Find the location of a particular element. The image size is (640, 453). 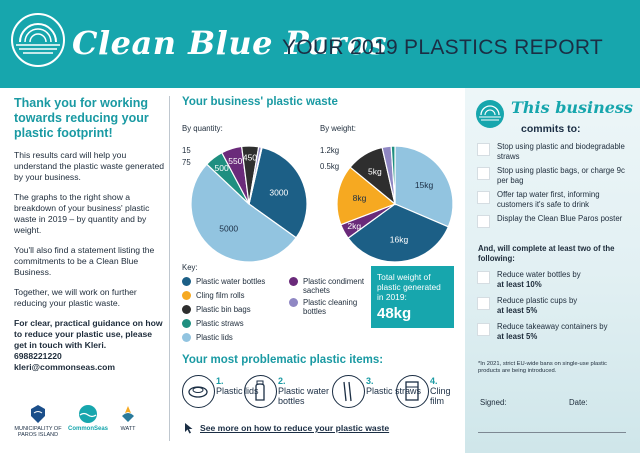

key-label: Cling film rolls is located at coordinates (220, 295).